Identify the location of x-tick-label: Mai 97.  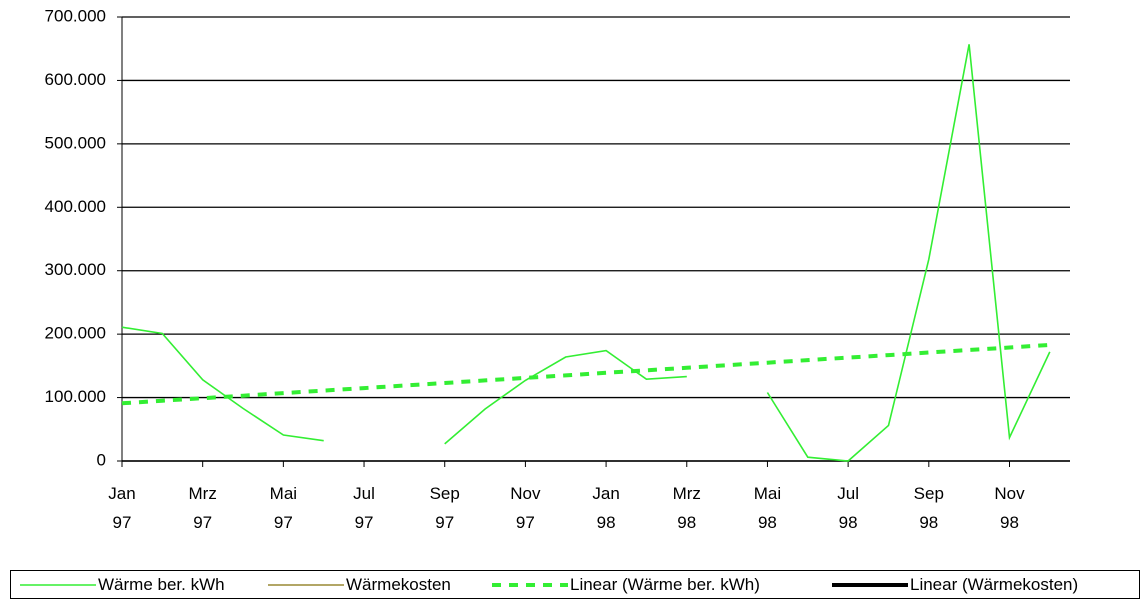
(283, 508).